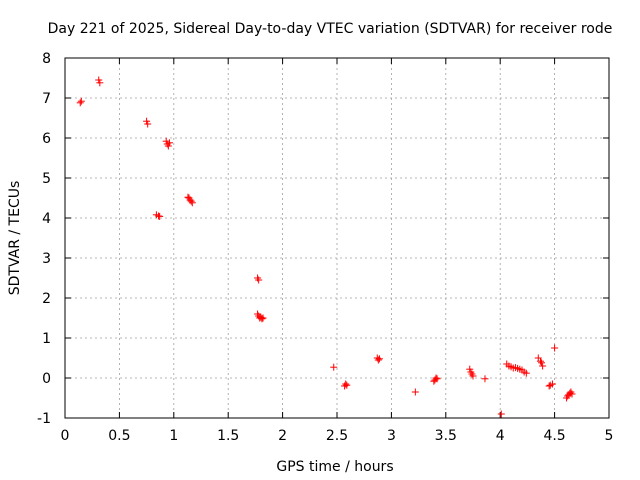  What do you see at coordinates (119, 436) in the screenshot?
I see `x-tick-label: 0.5` at bounding box center [119, 436].